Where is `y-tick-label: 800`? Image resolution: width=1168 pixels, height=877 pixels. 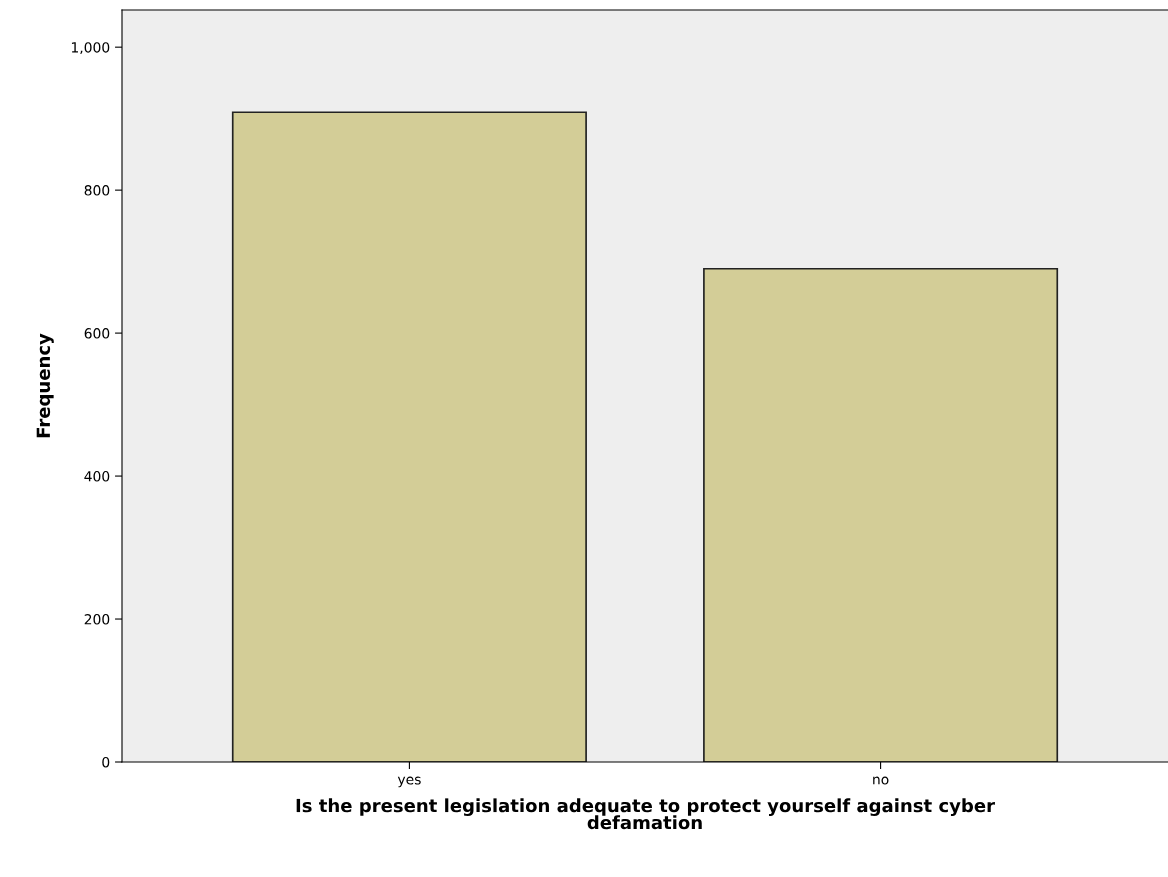
y-tick-label: 800 is located at coordinates (97, 190).